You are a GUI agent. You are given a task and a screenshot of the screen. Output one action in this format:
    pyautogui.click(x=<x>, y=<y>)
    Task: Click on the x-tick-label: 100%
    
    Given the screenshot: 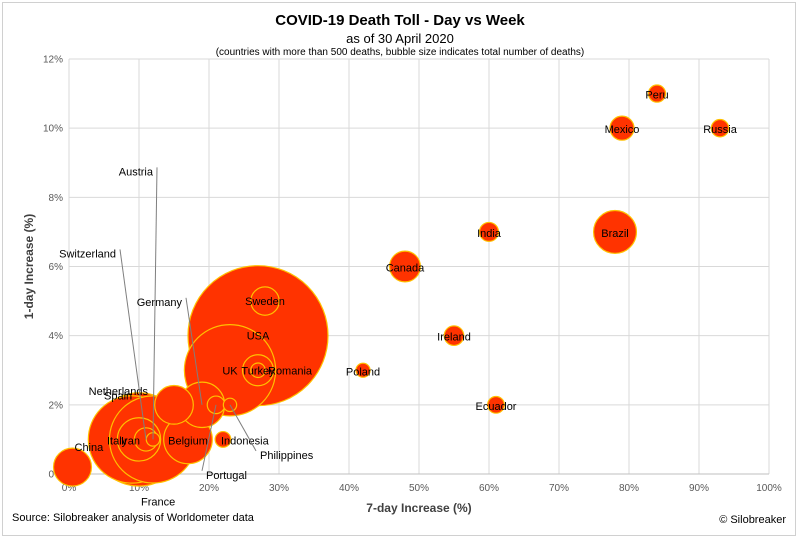 What is the action you would take?
    pyautogui.click(x=769, y=488)
    